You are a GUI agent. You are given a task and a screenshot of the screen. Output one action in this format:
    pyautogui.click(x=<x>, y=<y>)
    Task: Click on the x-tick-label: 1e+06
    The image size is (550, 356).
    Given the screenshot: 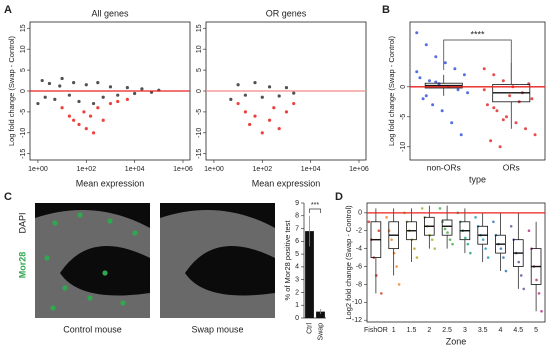 What is the action you would take?
    pyautogui.click(x=359, y=169)
    